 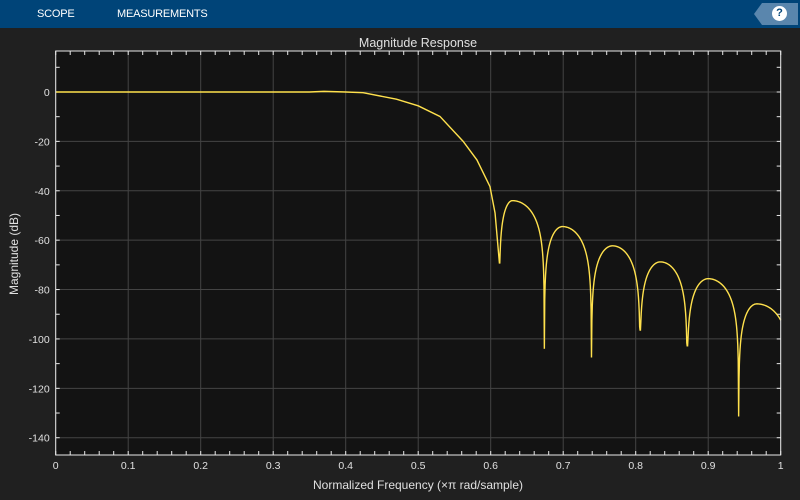 What do you see at coordinates (345, 466) in the screenshot?
I see `x-tick-label: 0.4` at bounding box center [345, 466].